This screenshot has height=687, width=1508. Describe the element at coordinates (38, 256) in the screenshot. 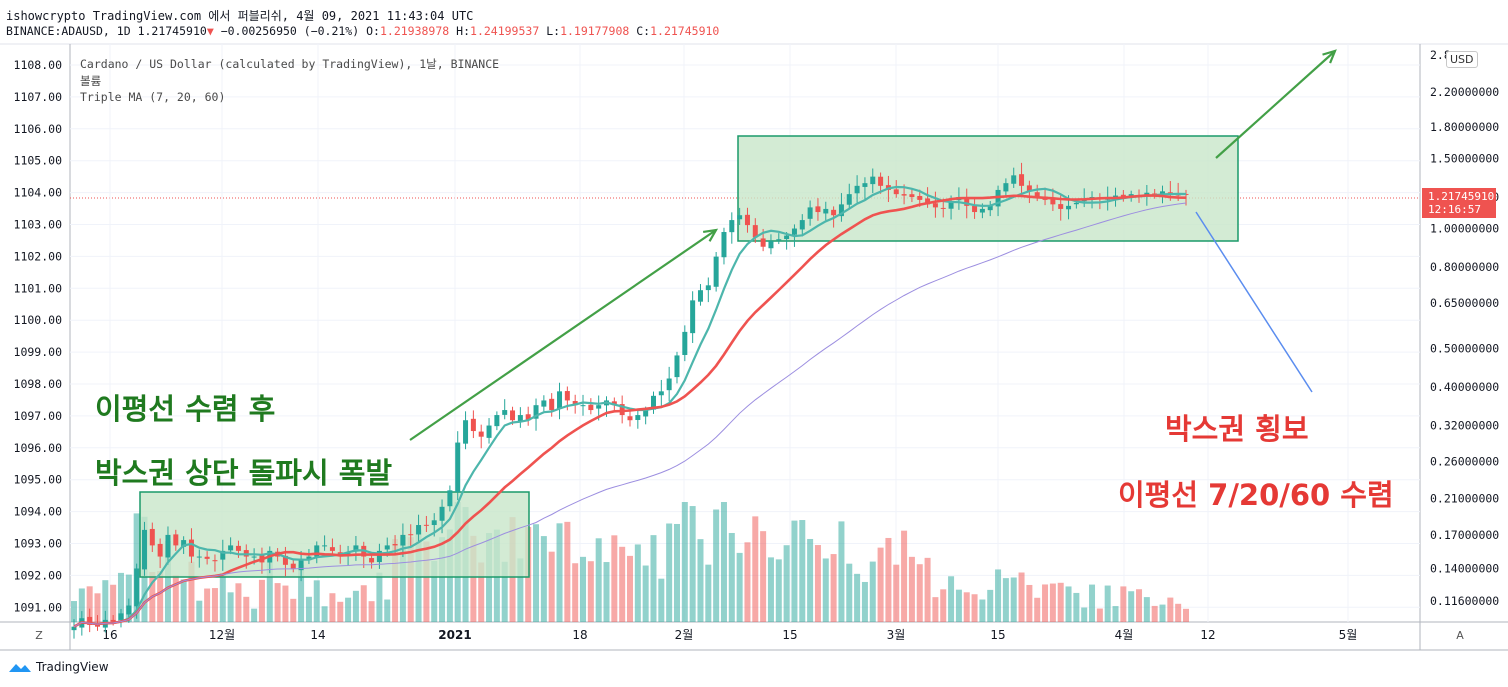

I see `left-tick-label: 1102.00` at that location.